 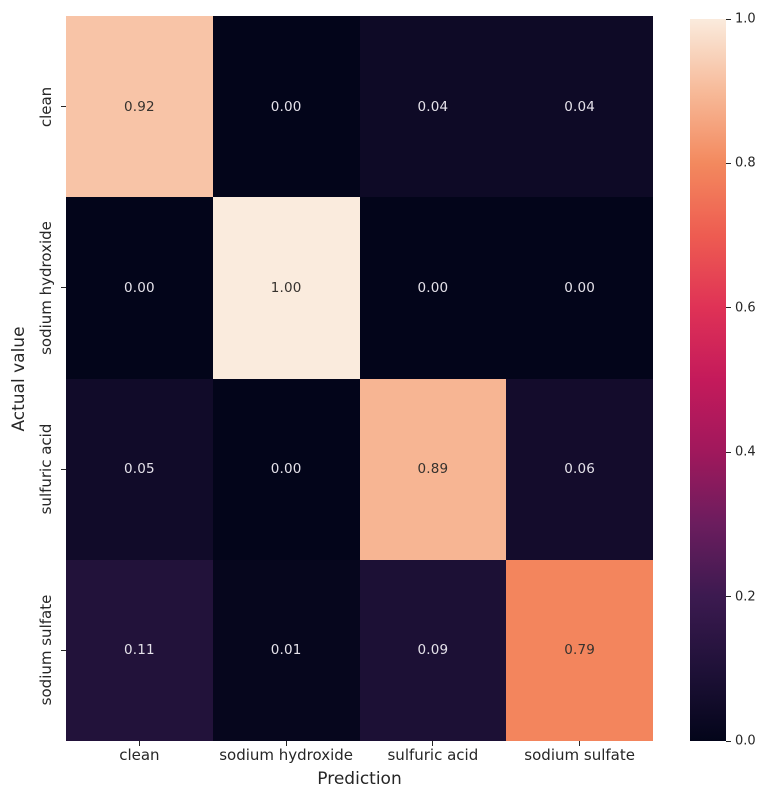 What do you see at coordinates (286, 755) in the screenshot?
I see `x-tick-label: sodium hydroxide` at bounding box center [286, 755].